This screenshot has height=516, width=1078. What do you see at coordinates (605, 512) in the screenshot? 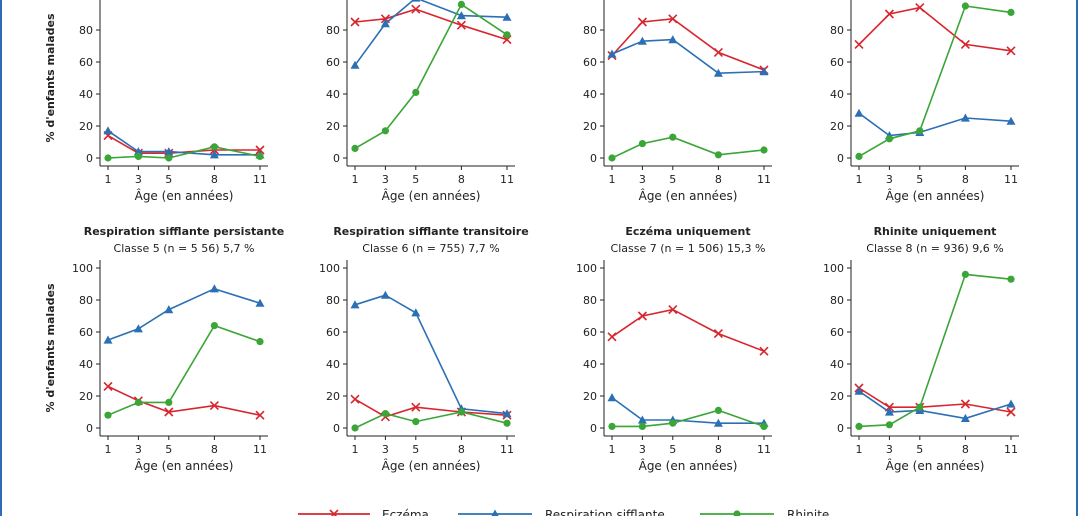
I see `legend-label: Respiration sifflante` at bounding box center [605, 512].